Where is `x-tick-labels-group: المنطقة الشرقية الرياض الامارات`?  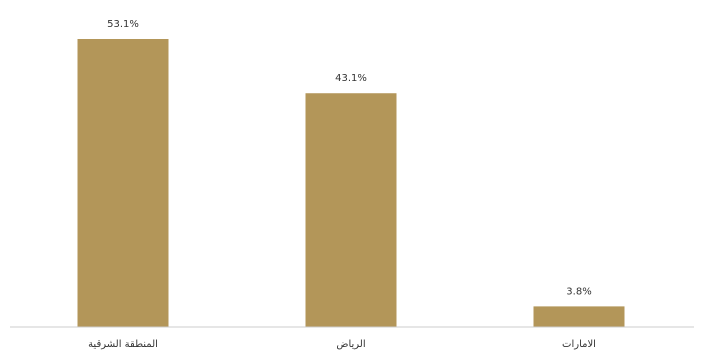 x-tick-labels-group: المنطقة الشرقية الرياض الامارات is located at coordinates (342, 344).